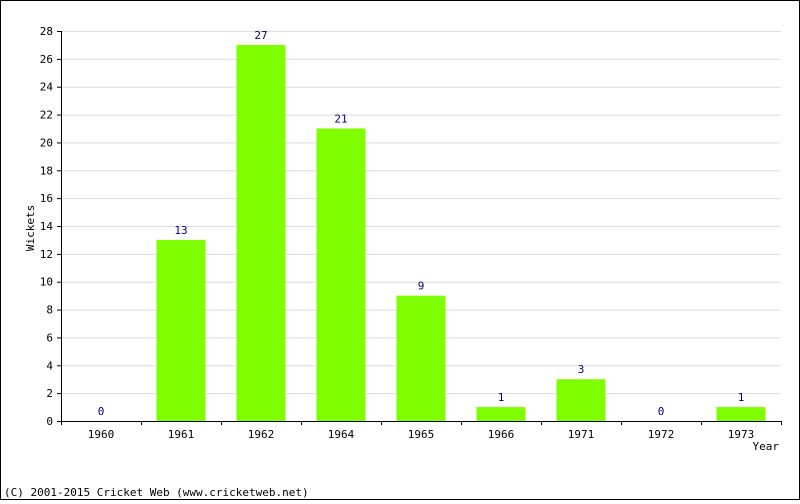 The image size is (800, 504). What do you see at coordinates (661, 434) in the screenshot?
I see `x-tick-label: 1972` at bounding box center [661, 434].